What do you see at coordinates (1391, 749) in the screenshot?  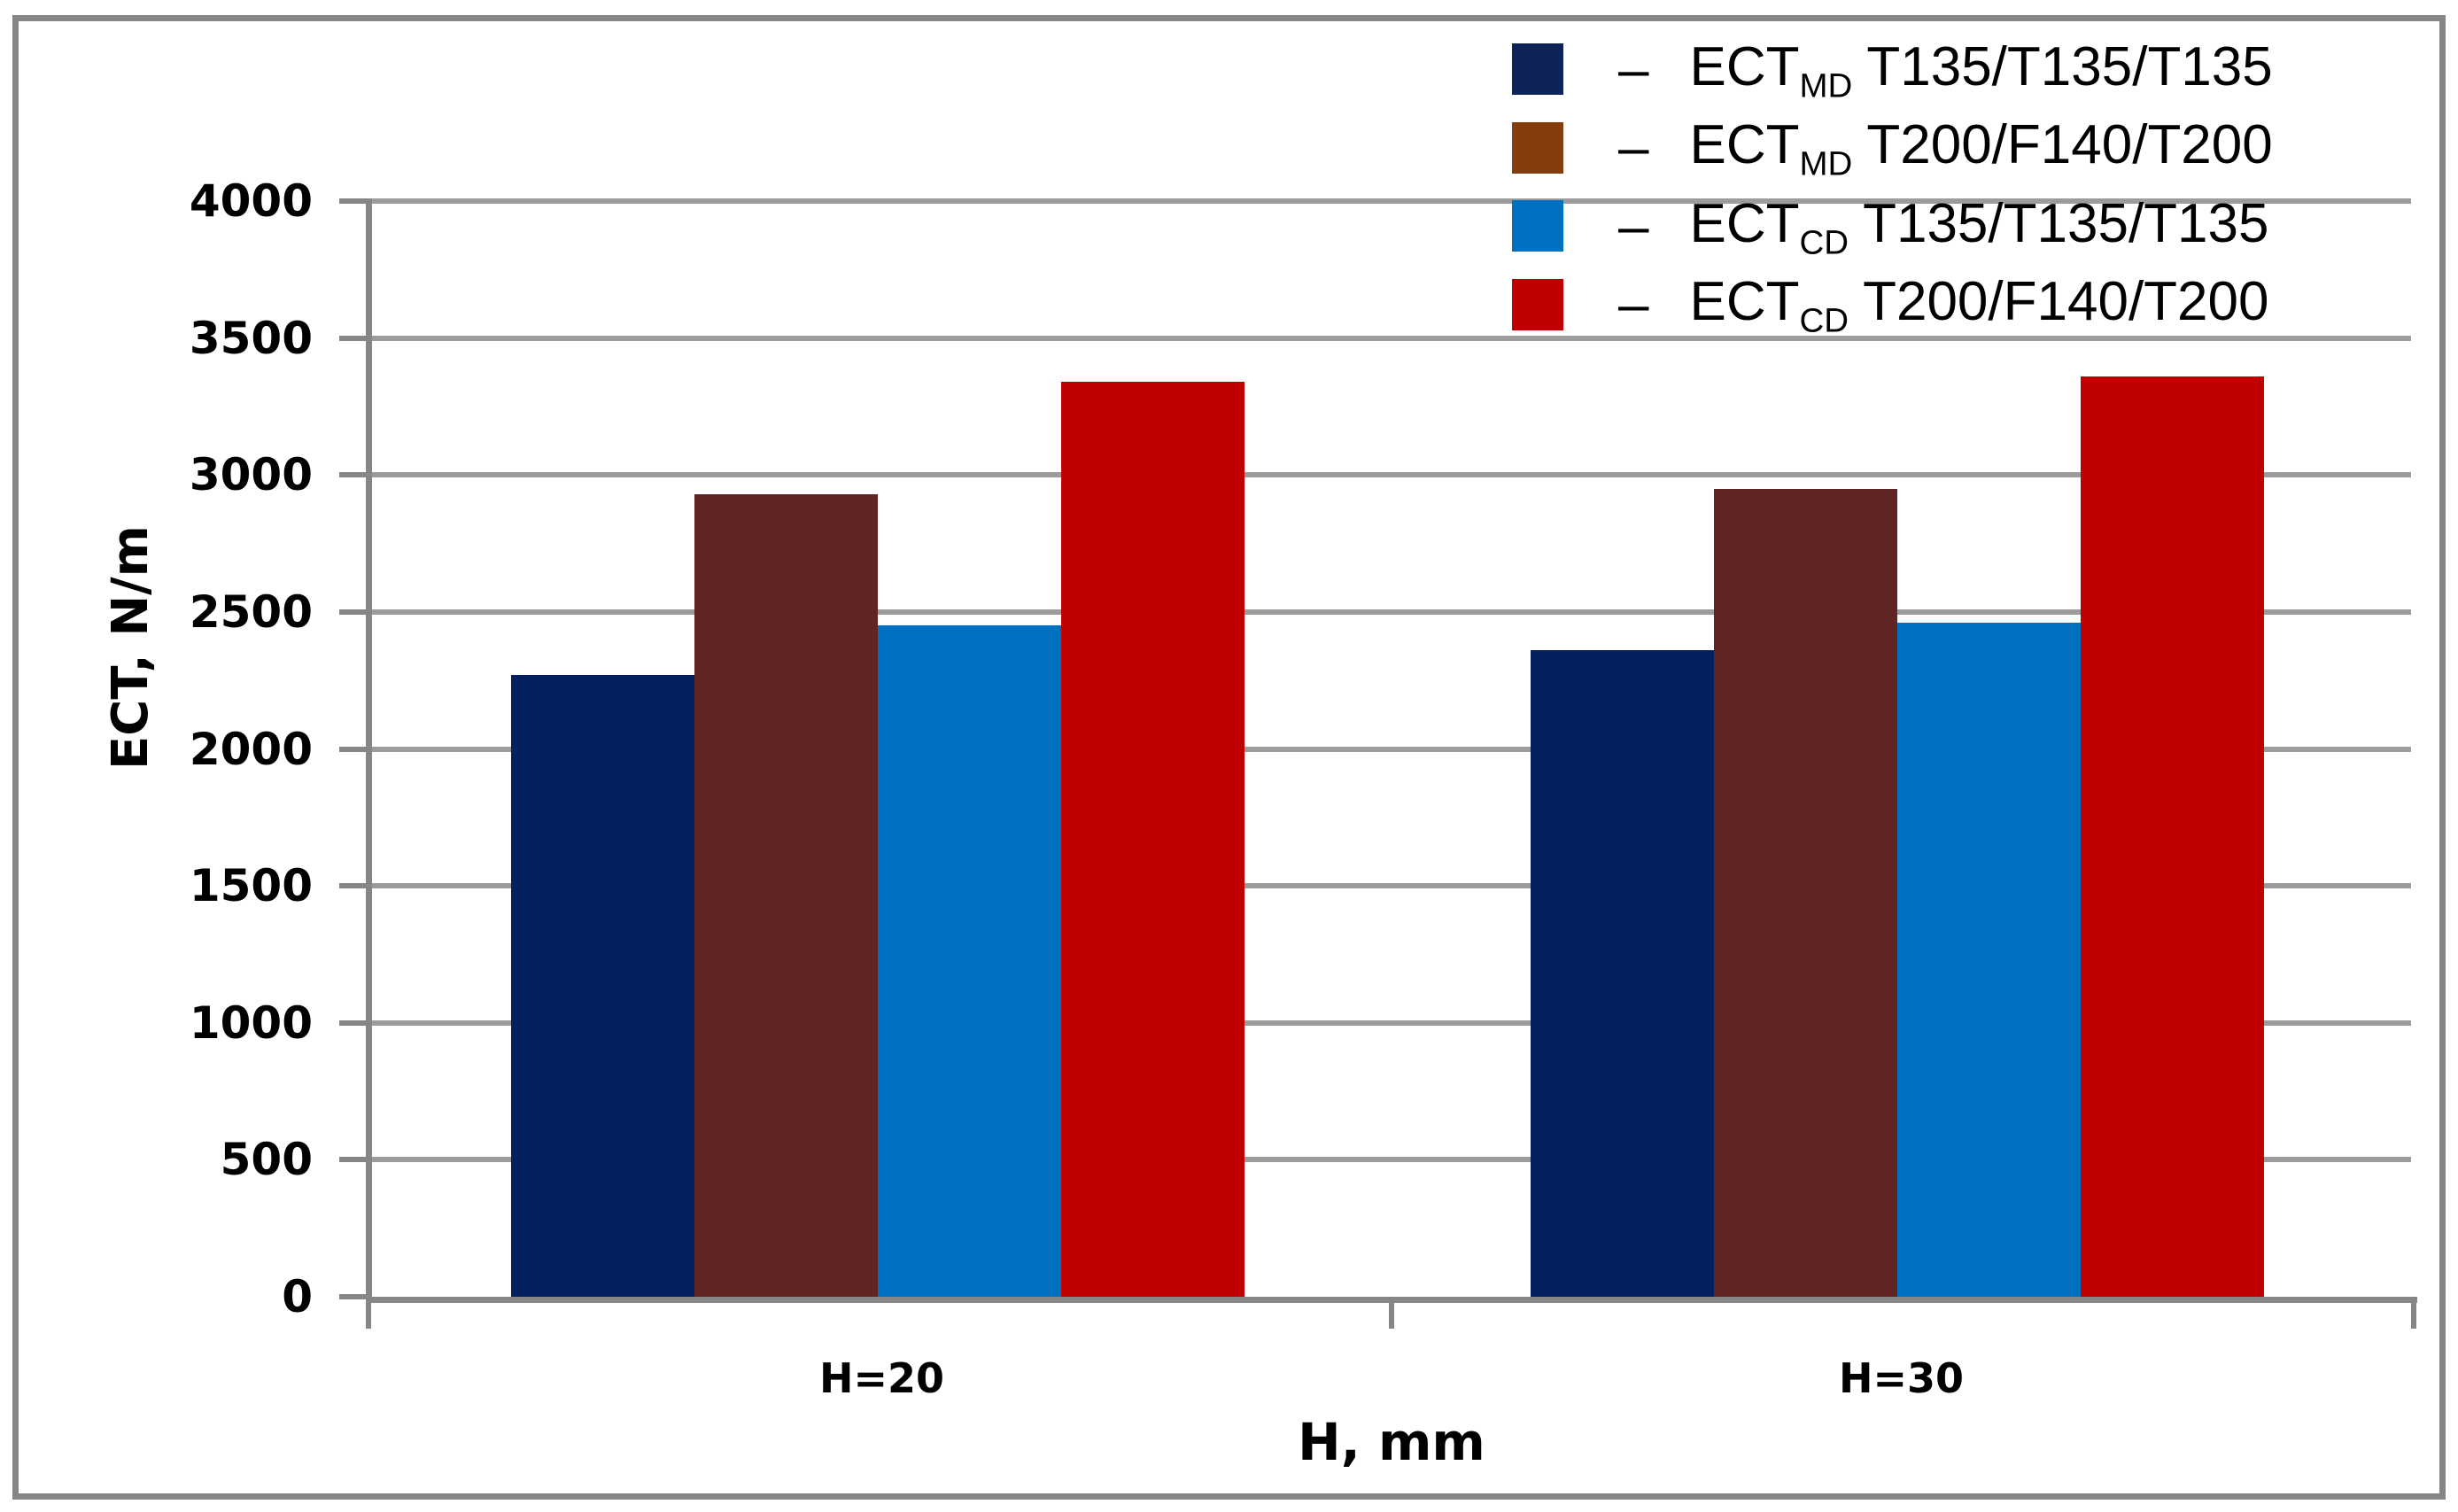 I see `gridline-2000` at bounding box center [1391, 749].